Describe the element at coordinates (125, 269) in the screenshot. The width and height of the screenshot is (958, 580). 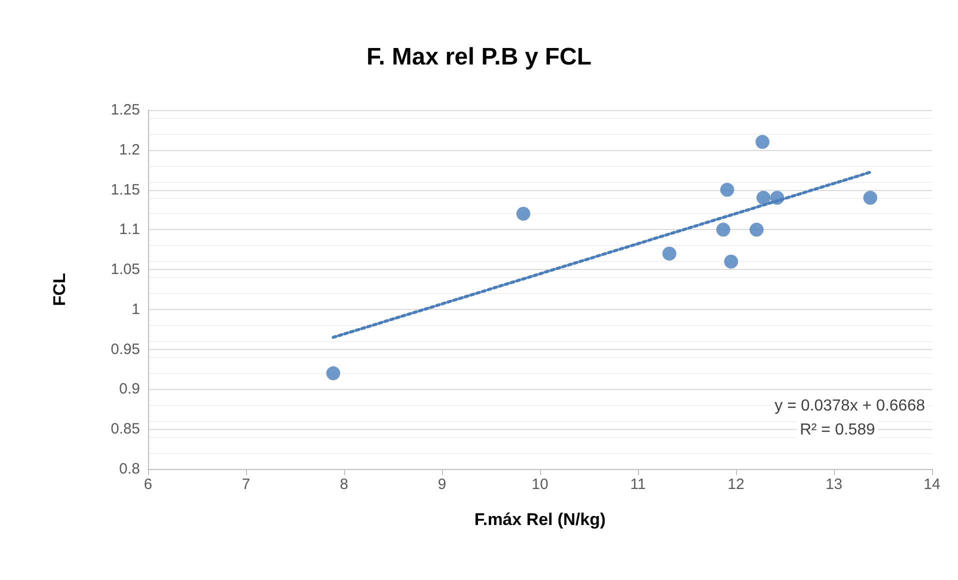
I see `y-tick-label: 1.05` at that location.